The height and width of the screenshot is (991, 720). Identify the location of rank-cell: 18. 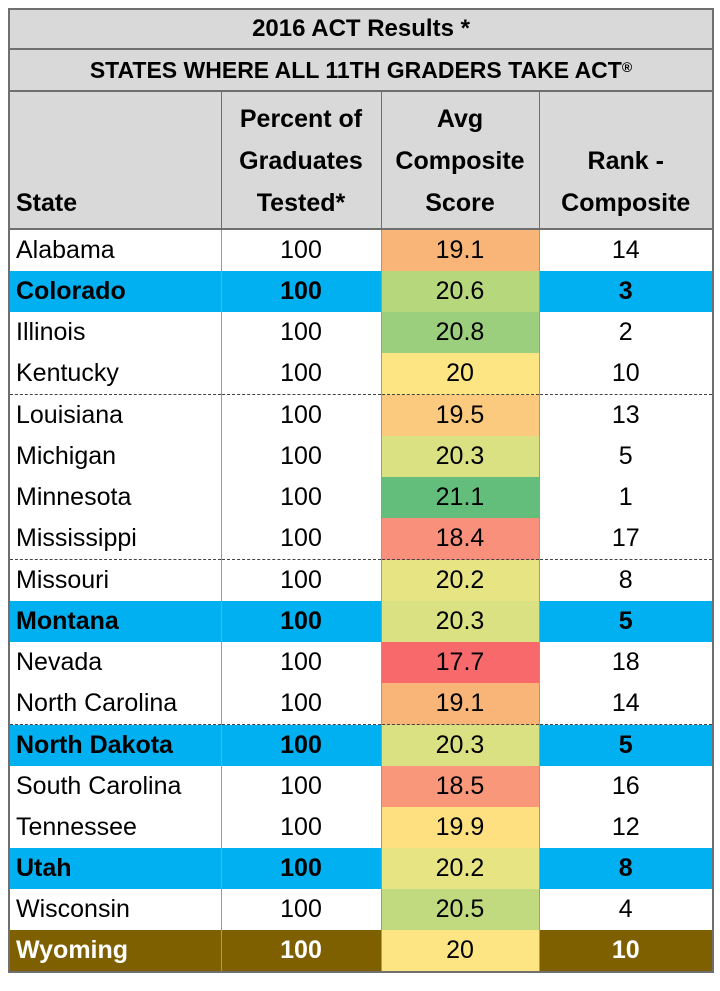
(626, 662).